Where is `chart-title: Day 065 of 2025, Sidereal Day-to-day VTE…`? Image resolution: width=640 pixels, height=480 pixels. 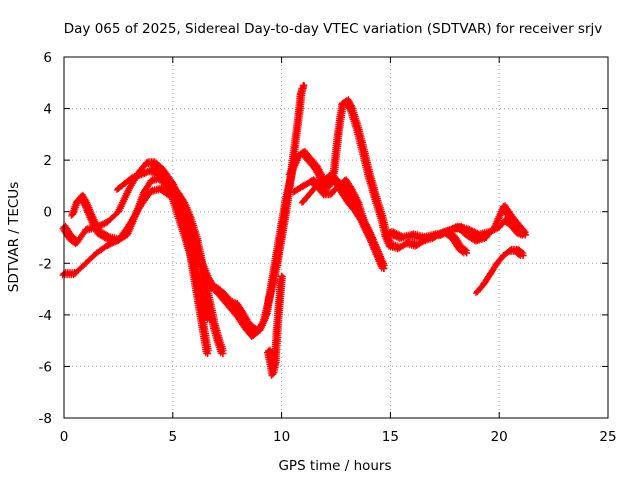 chart-title: Day 065 of 2025, Sidereal Day-to-day VTE… is located at coordinates (333, 29).